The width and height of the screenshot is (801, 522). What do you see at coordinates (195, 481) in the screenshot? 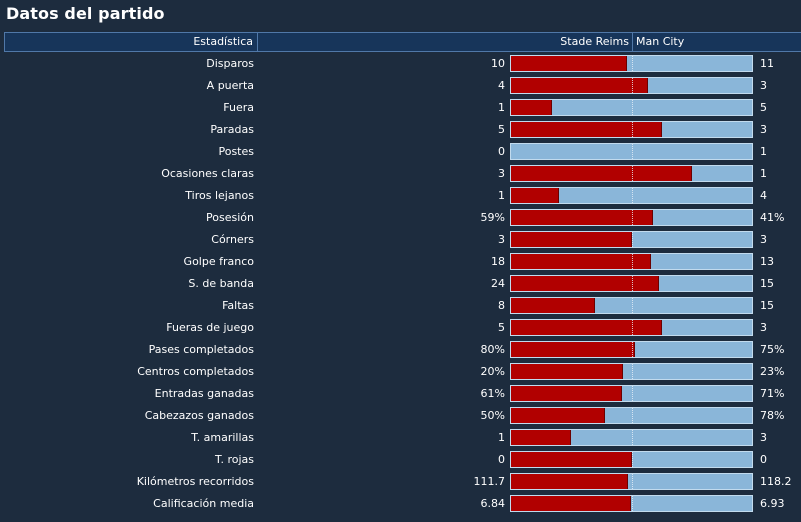
I see `stat-label: Kilómetros recorridos` at bounding box center [195, 481].